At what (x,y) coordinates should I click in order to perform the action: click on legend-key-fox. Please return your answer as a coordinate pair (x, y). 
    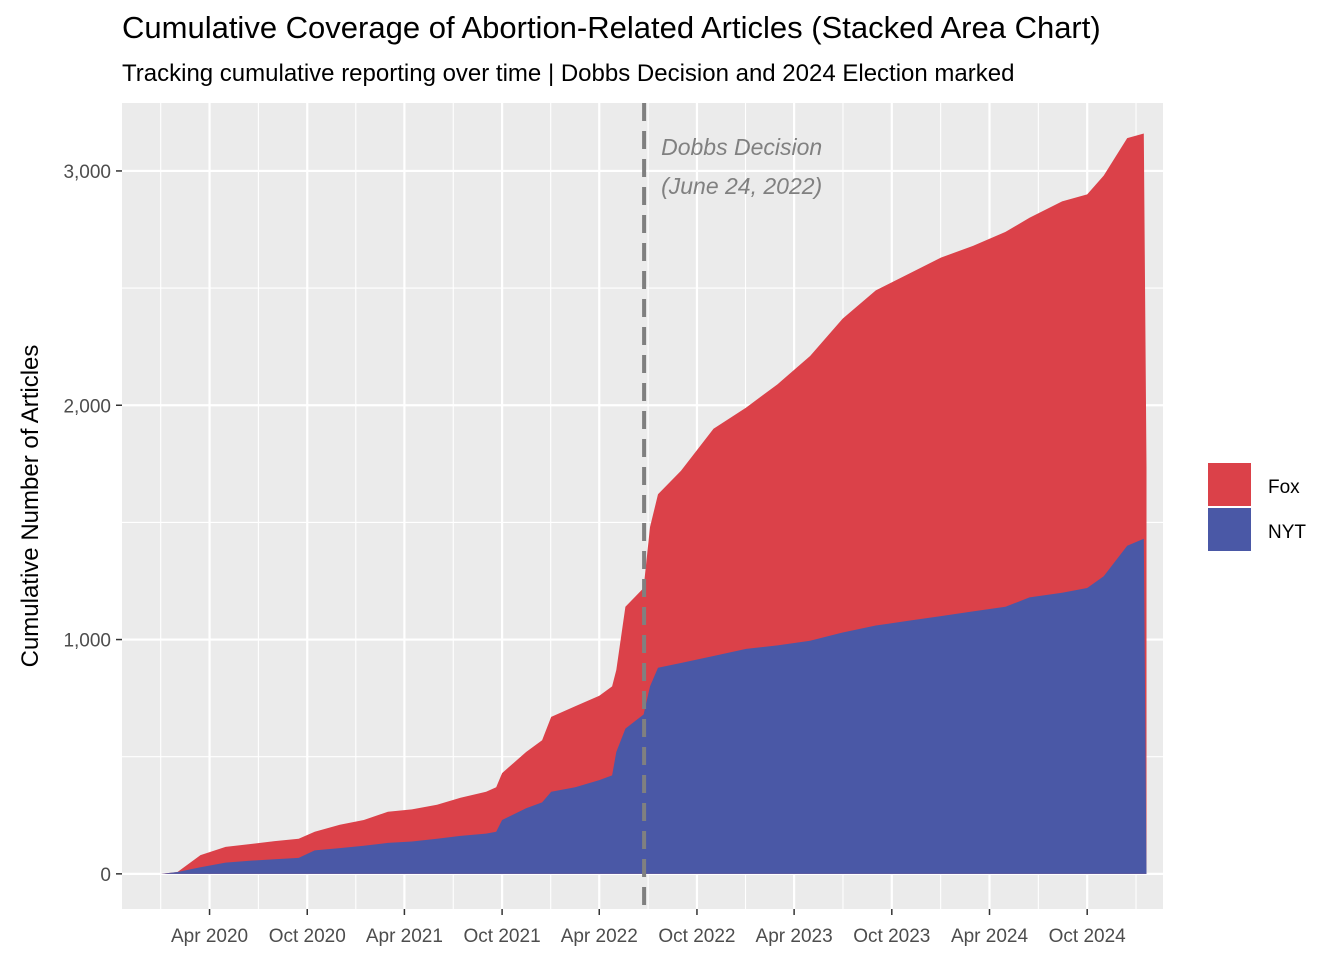
    Looking at the image, I should click on (1229, 484).